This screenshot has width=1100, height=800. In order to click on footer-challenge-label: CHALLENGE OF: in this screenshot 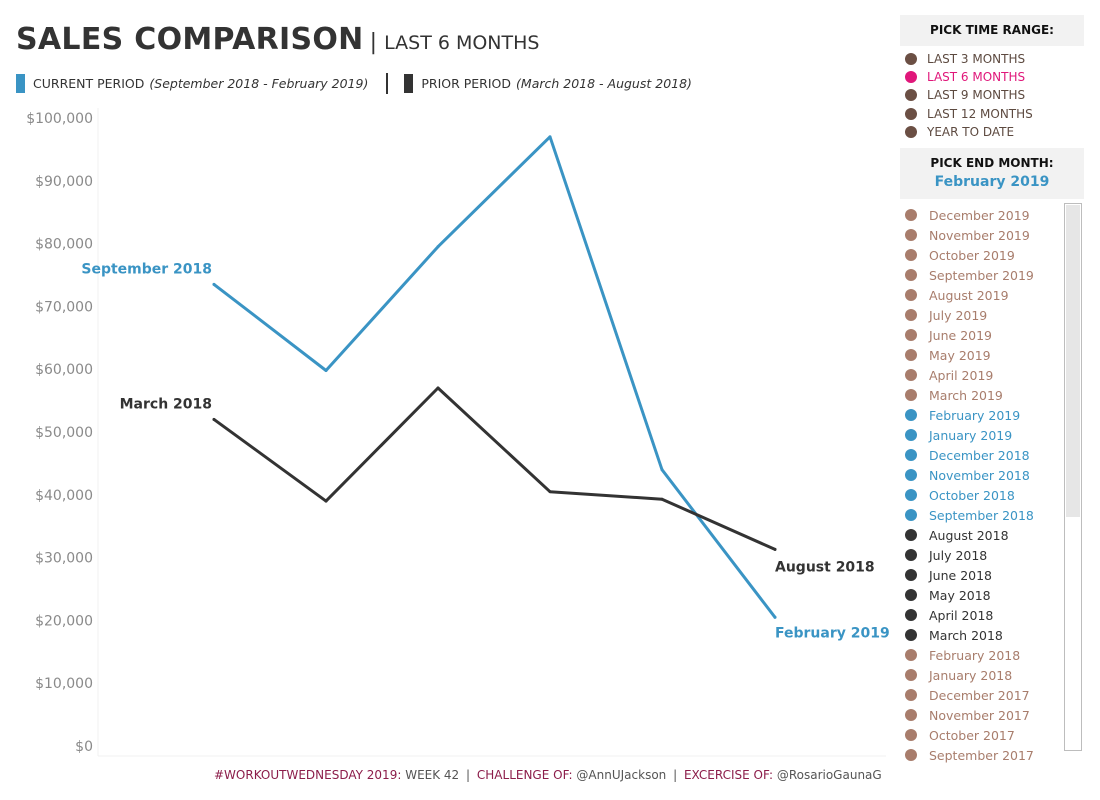, I will do `click(524, 775)`.